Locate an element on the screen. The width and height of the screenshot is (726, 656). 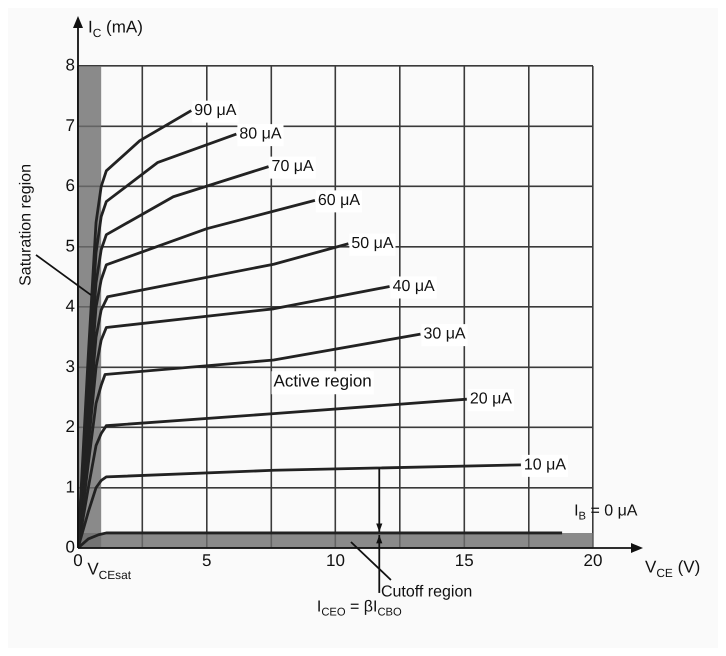
y-tick-label: 4 is located at coordinates (70, 306).